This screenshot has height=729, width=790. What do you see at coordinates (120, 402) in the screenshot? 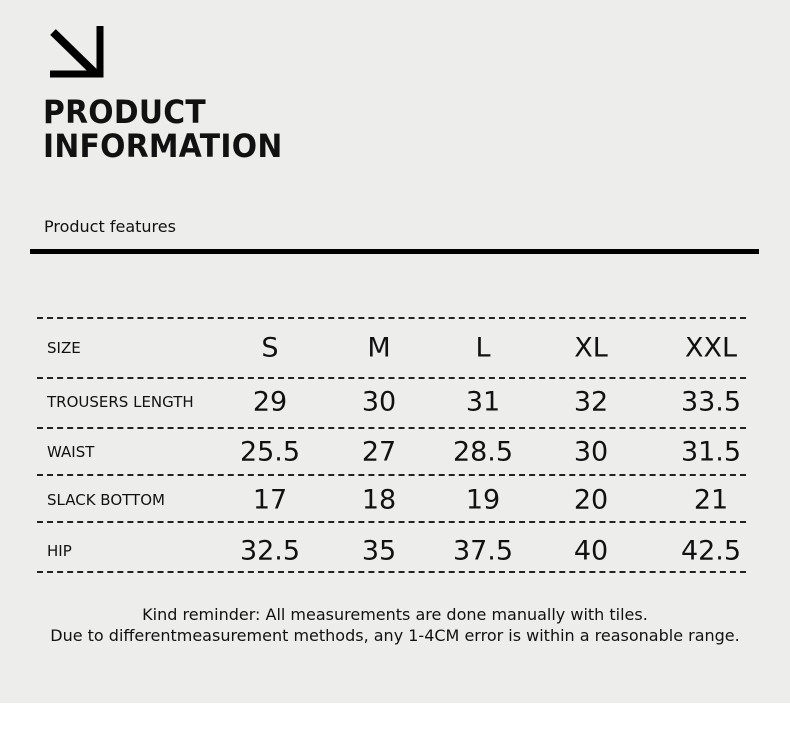
I see `row-label: TROUSERS LENGTH` at bounding box center [120, 402].